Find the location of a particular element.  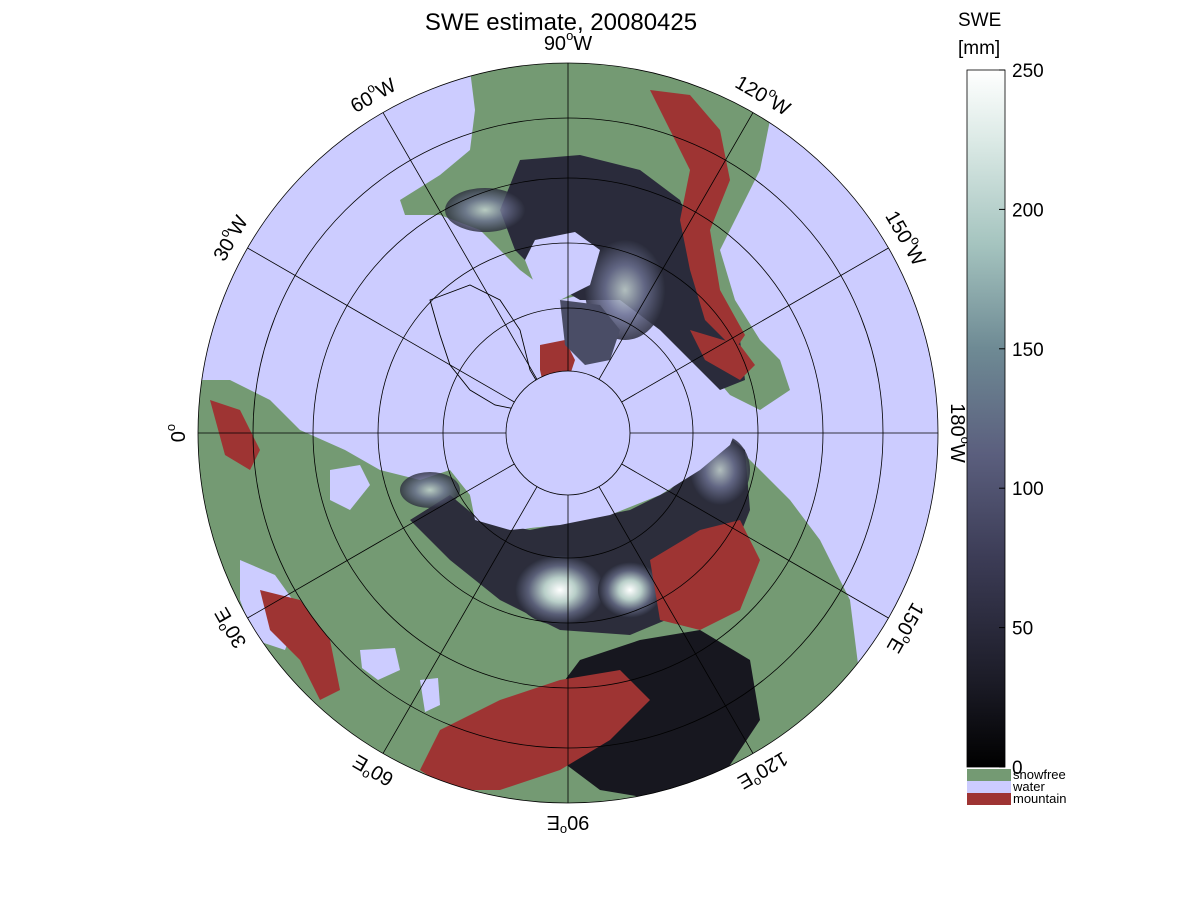

sea-baltic is located at coordinates (350, 487).